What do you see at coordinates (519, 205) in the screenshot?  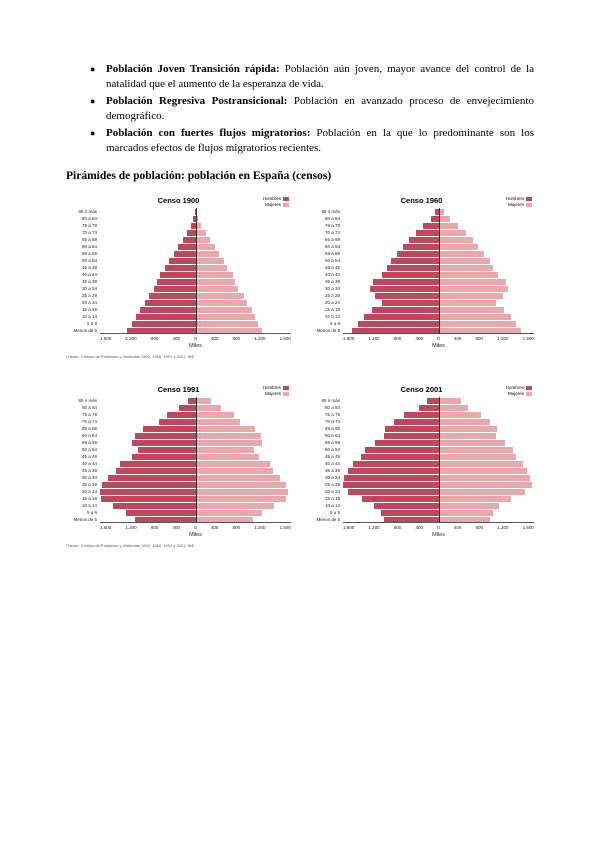 I see `legend-row-mujeres: Mujeres` at bounding box center [519, 205].